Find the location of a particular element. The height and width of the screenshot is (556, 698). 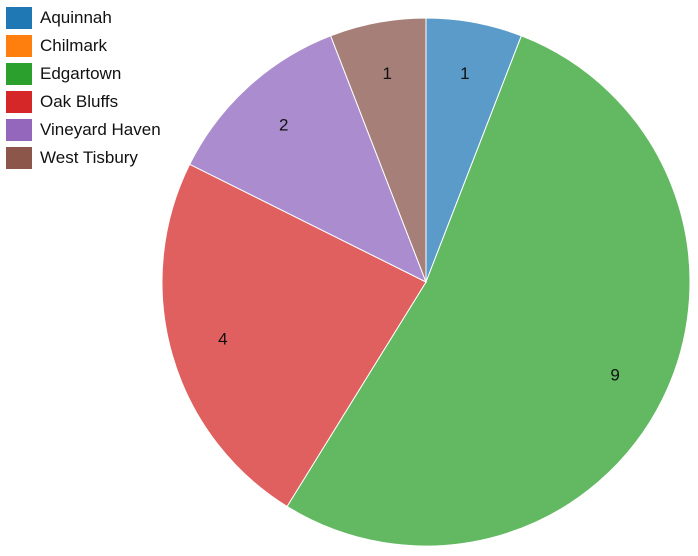

legend-item-vineyard-haven: Vineyard Haven is located at coordinates (83, 130).